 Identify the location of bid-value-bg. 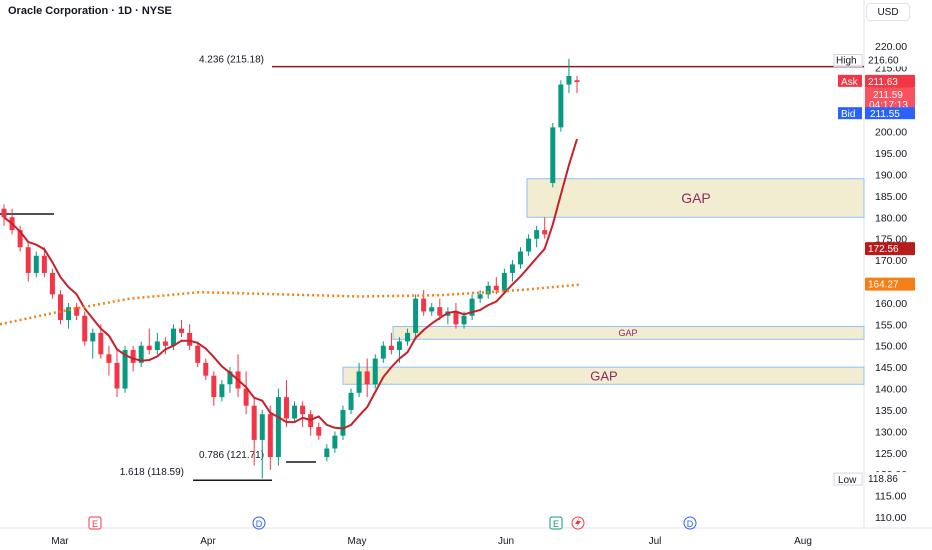
(890, 113).